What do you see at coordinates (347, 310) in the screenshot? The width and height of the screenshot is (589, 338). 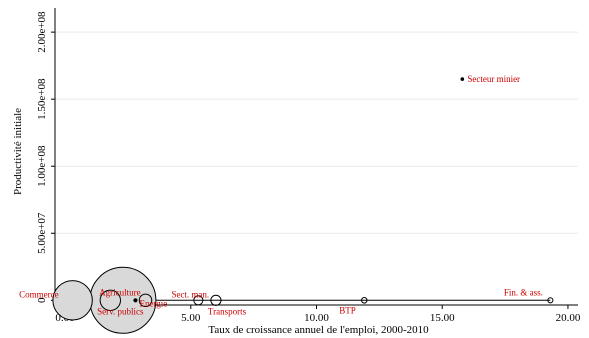 I see `point-label-7: BTP` at bounding box center [347, 310].